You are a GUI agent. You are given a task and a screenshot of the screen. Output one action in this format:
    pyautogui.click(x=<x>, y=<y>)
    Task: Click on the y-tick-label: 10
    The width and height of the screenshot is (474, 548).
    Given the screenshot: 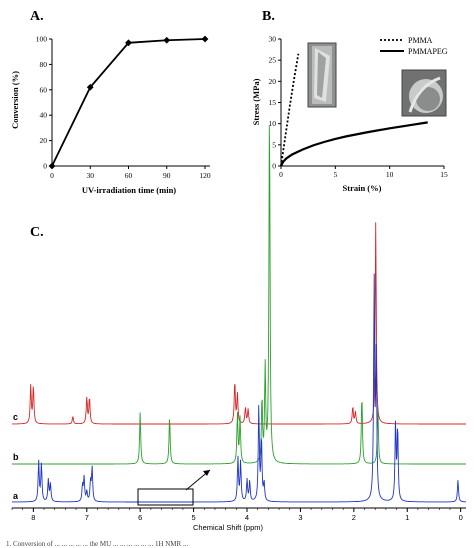 What is the action you would take?
    pyautogui.click(x=273, y=123)
    